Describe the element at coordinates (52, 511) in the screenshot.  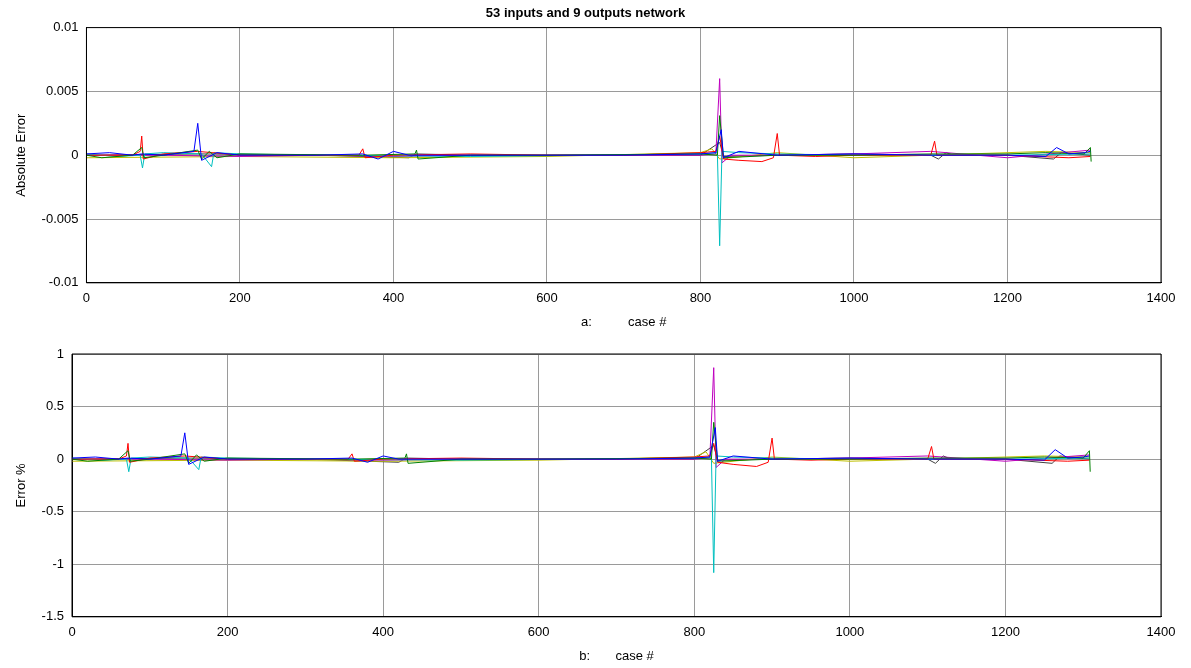
I see `y-tick-label: -0.5` at that location.